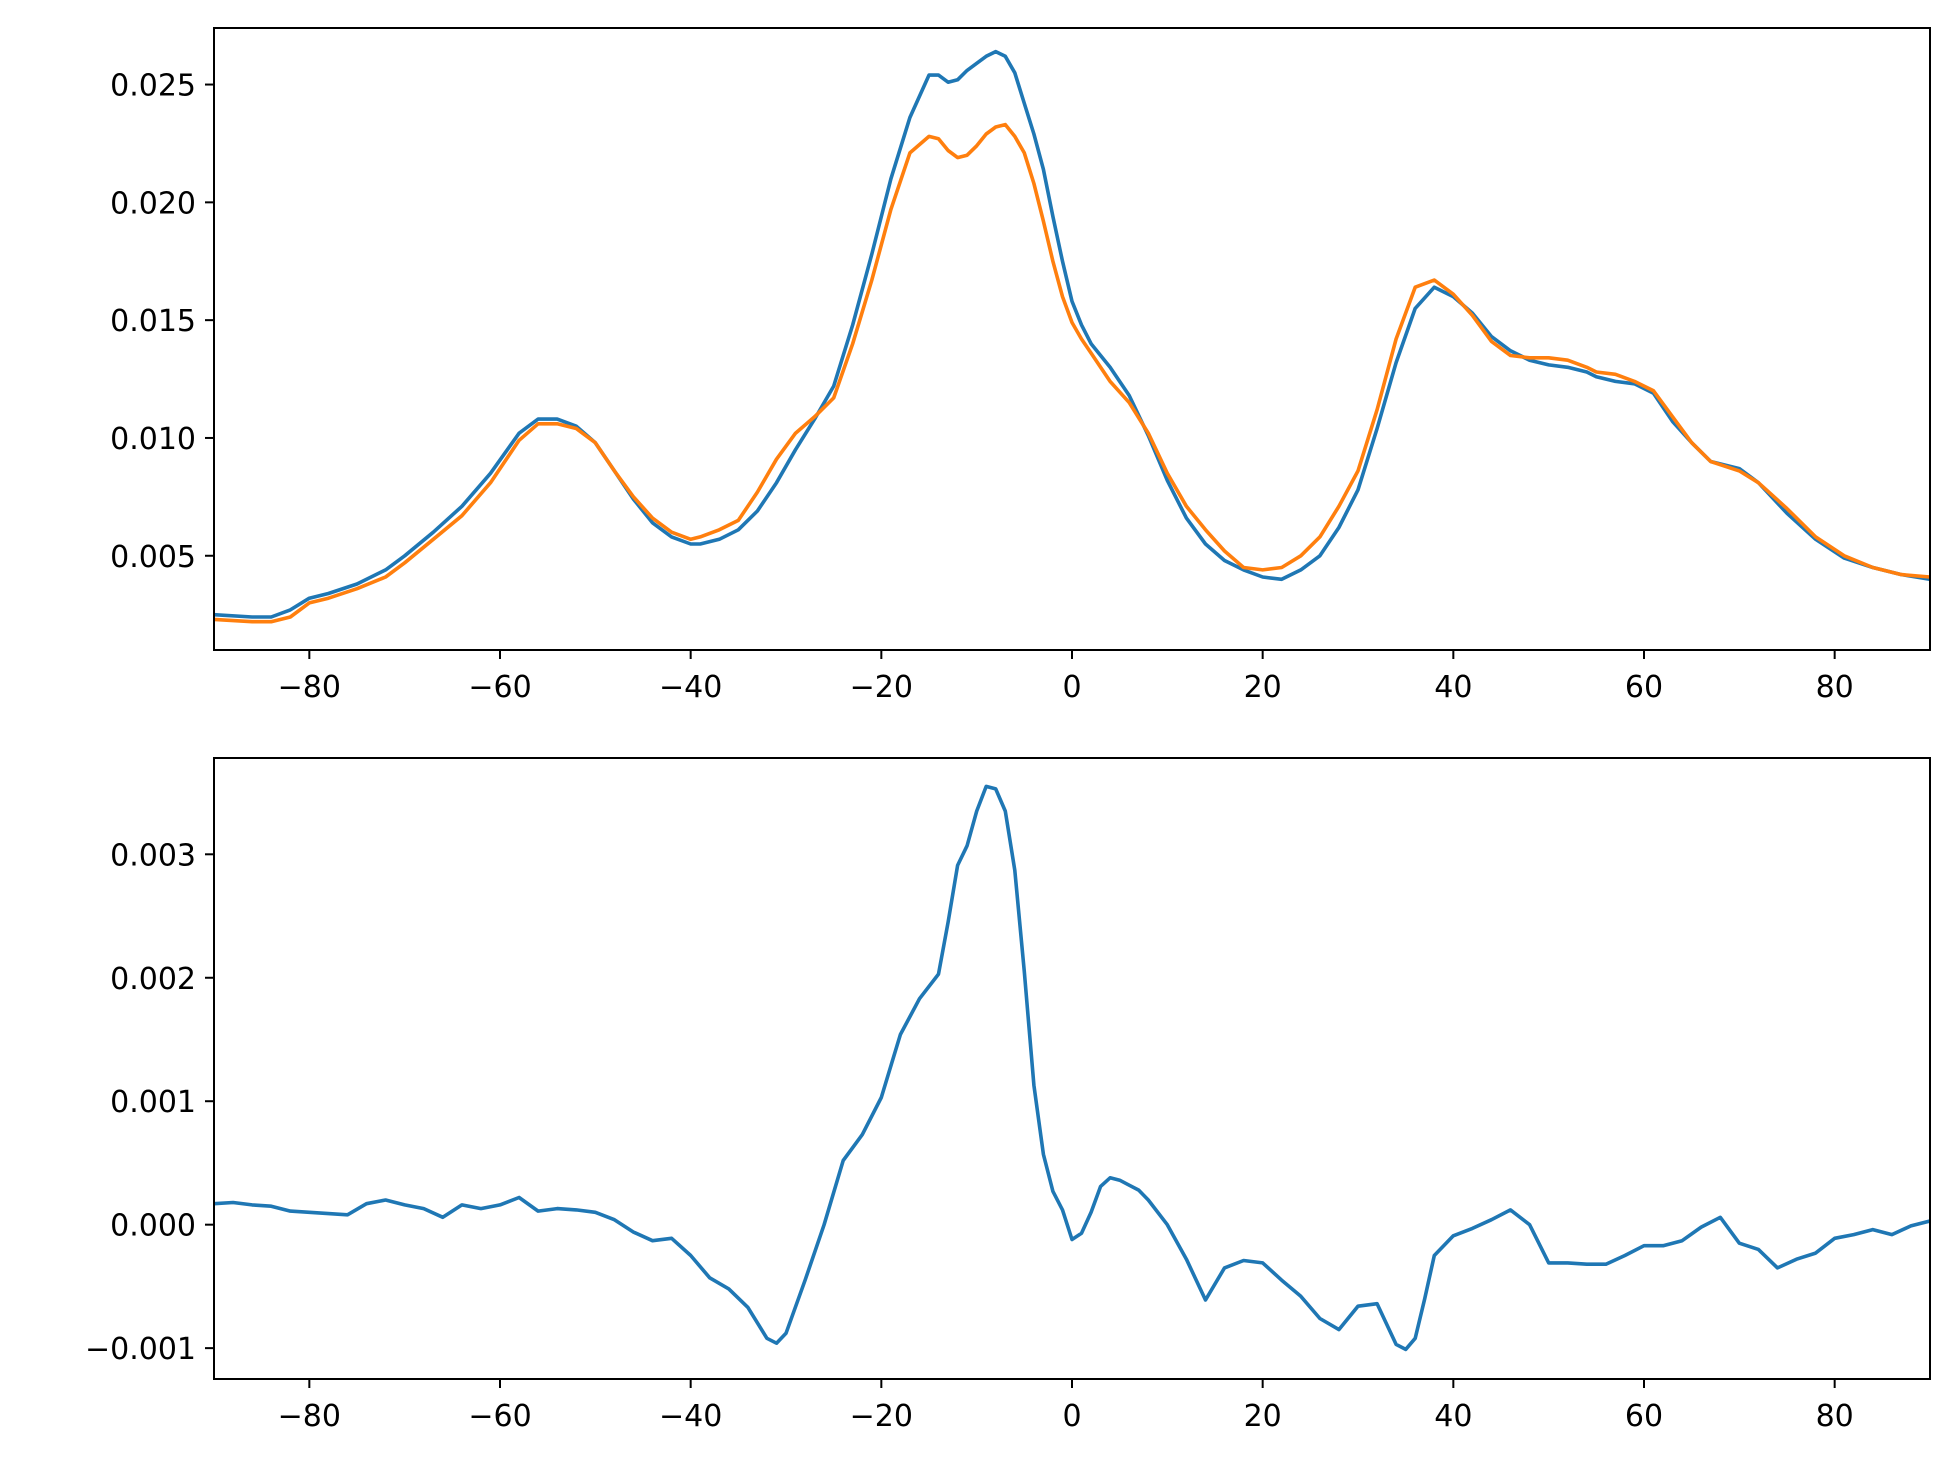 The width and height of the screenshot is (1954, 1474). I want to click on panel-1-x-tick-label: 20, so click(1263, 1416).